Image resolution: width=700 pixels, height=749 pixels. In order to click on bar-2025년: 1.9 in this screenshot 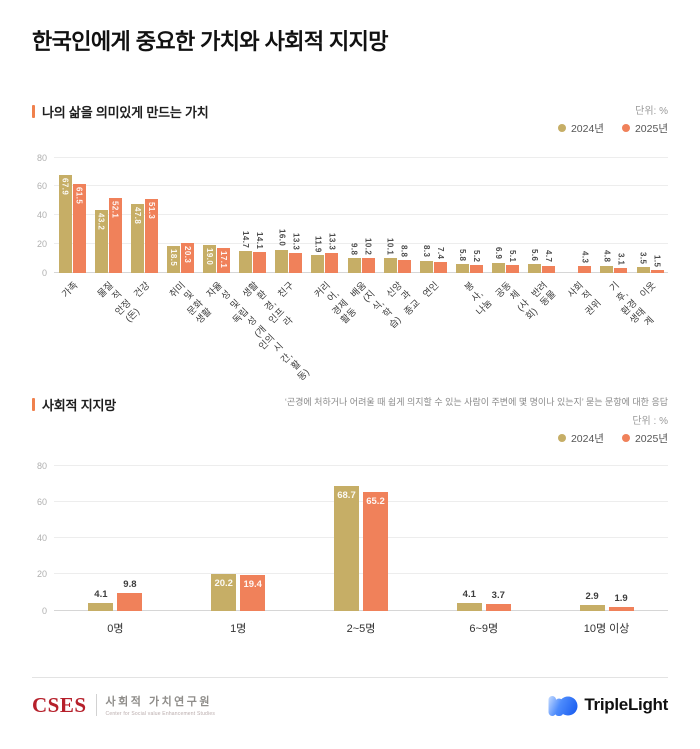, I will do `click(621, 602)`.